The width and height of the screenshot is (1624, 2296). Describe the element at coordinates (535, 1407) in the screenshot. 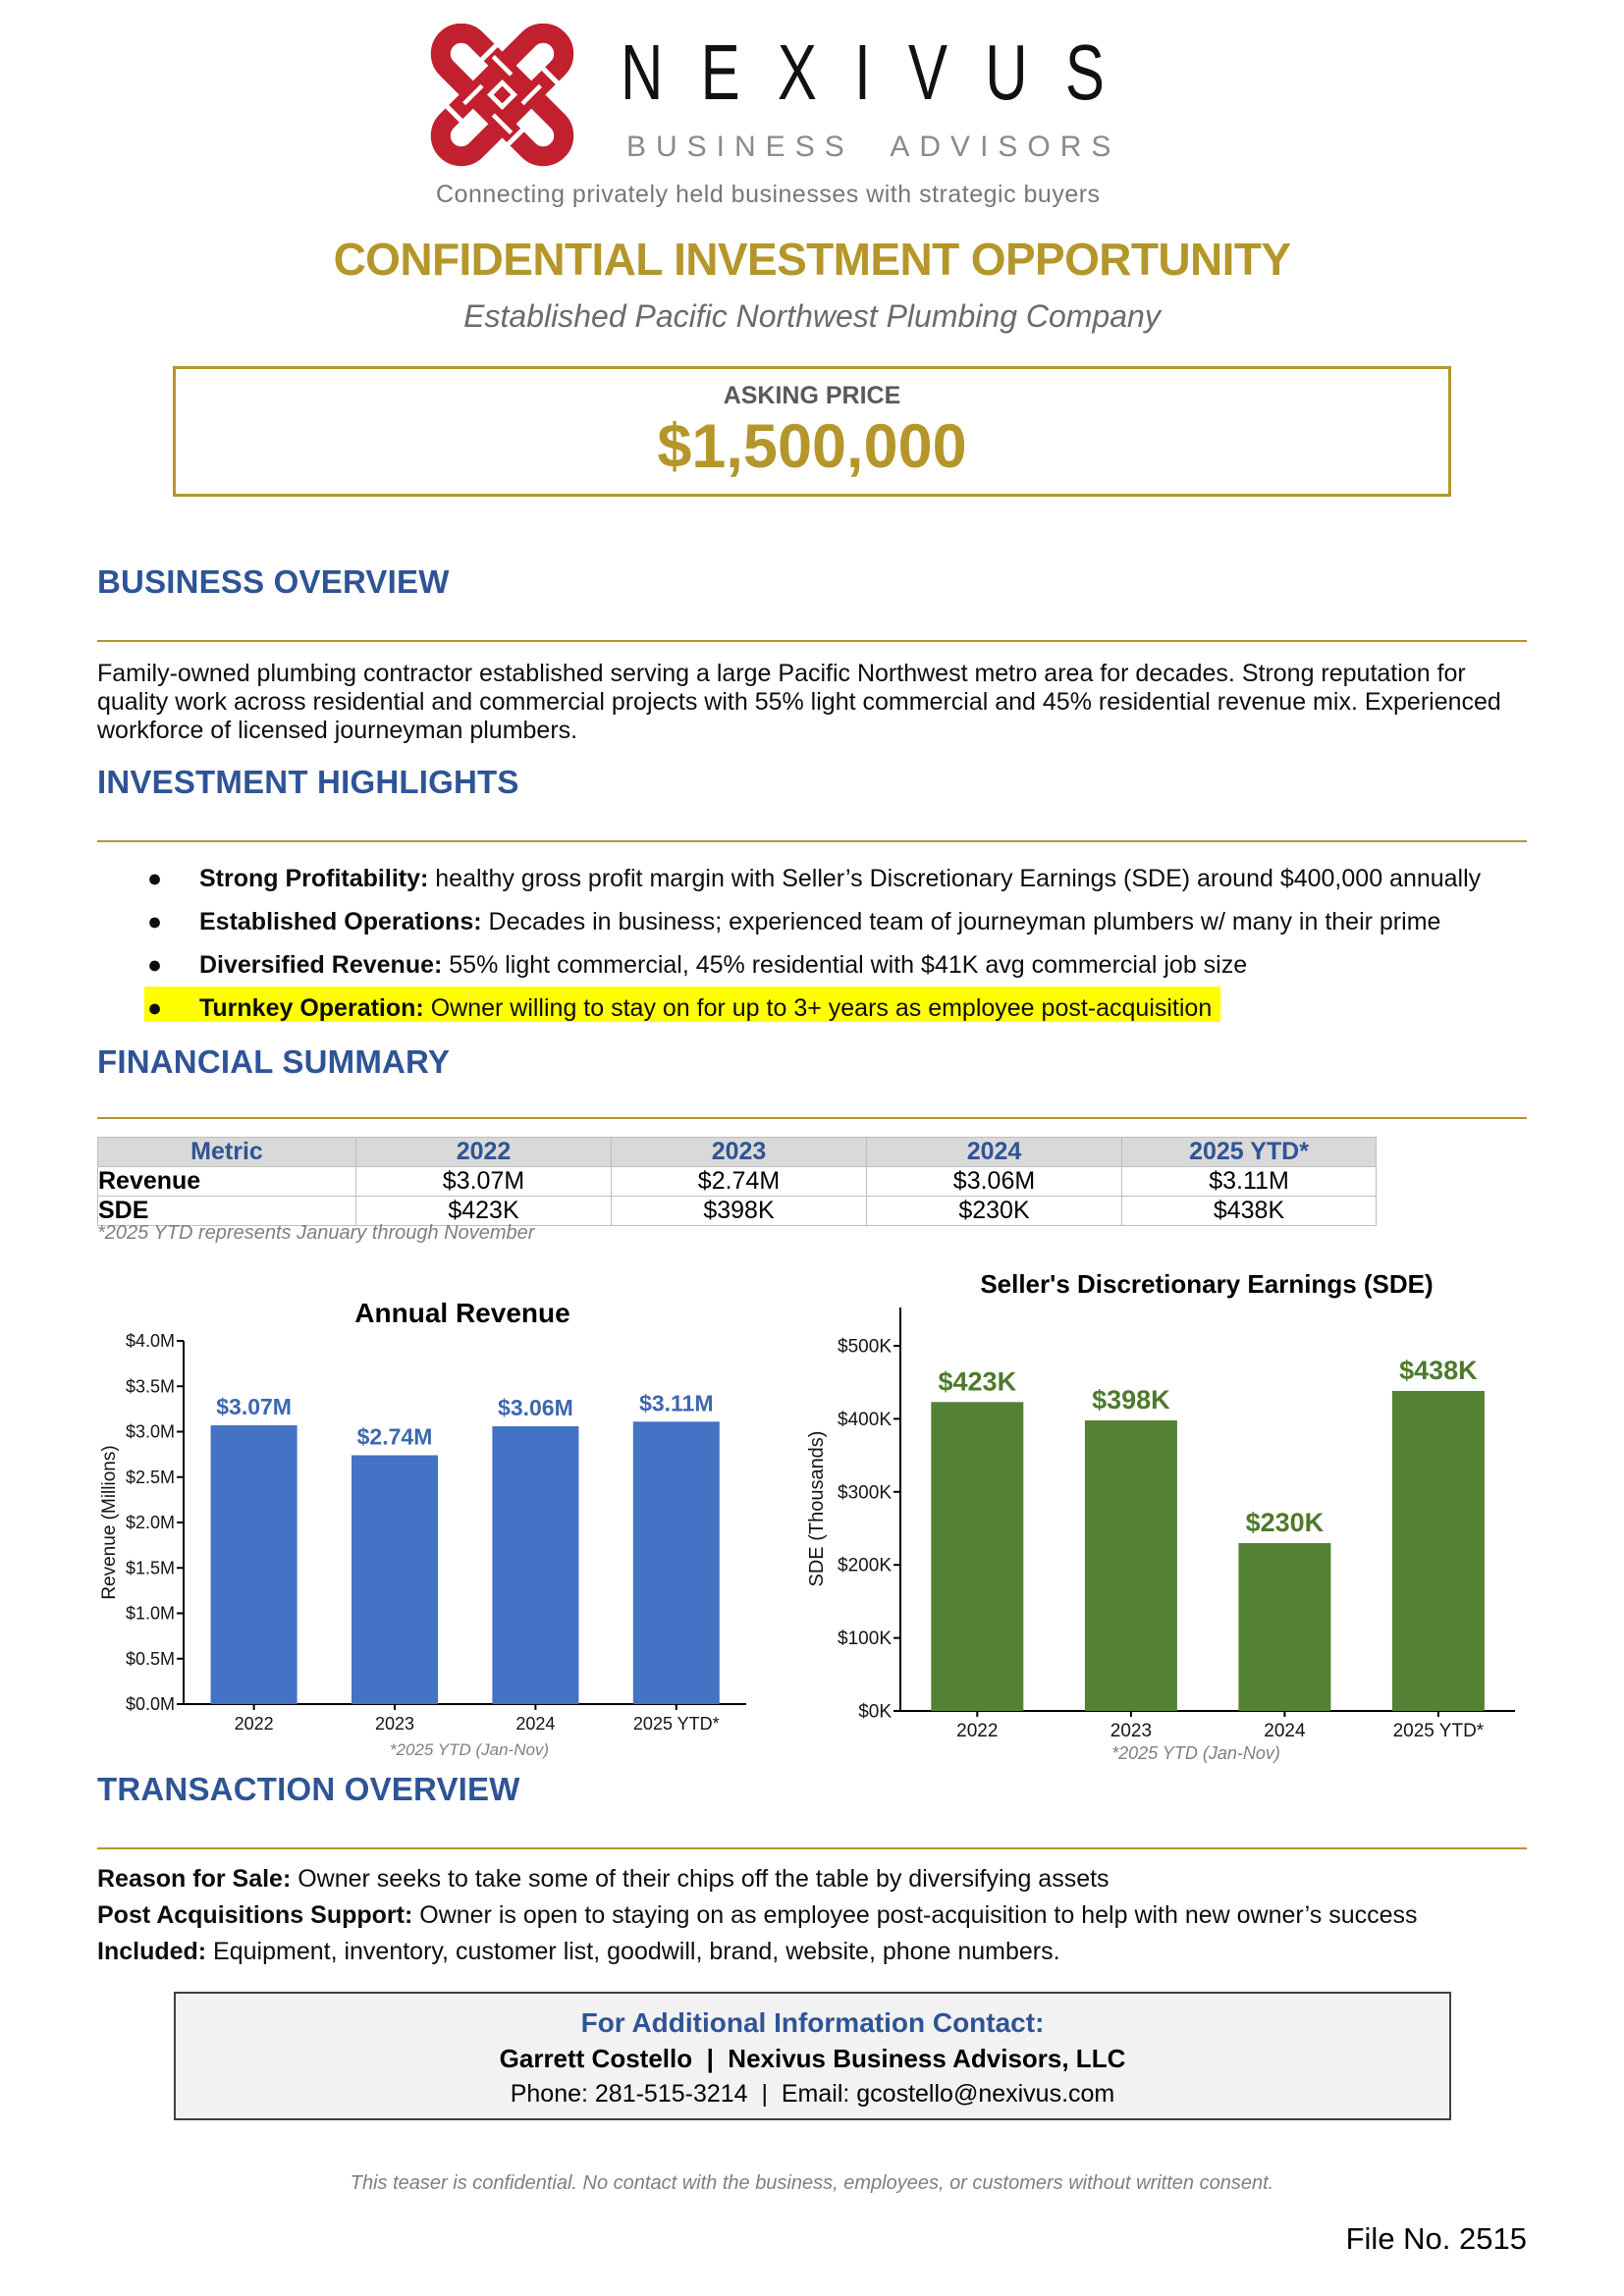

I see `svg-text: $3.06M` at that location.